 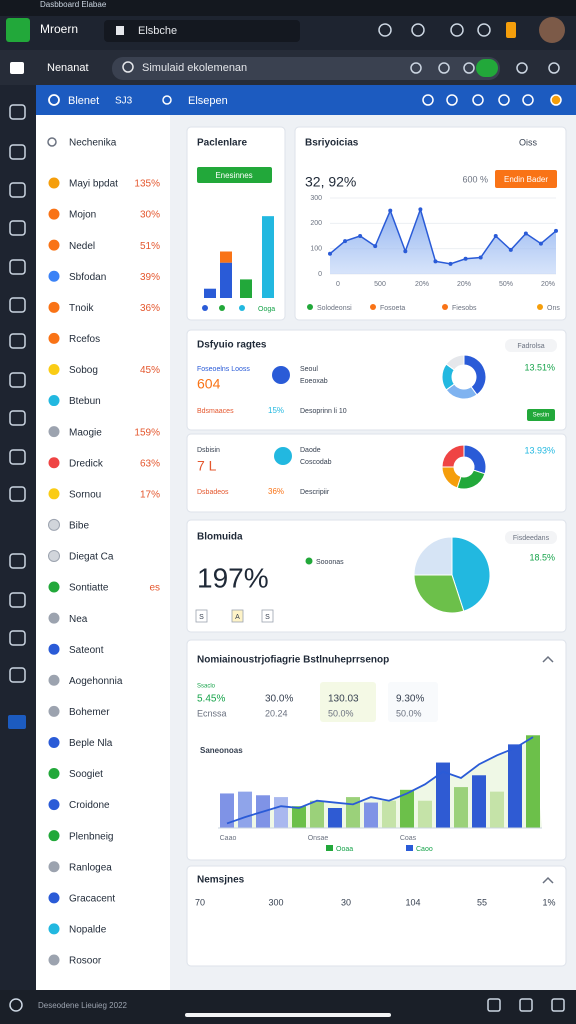 I want to click on icon-label: S, so click(x=201, y=617).